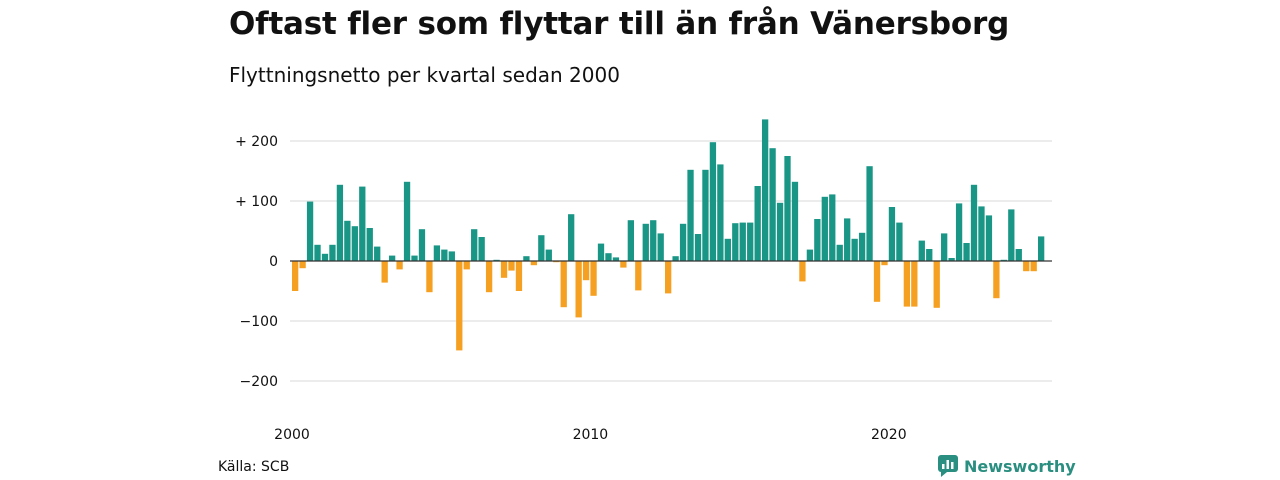  Describe the element at coordinates (254, 467) in the screenshot. I see `source-label: Källa: SCB` at that location.